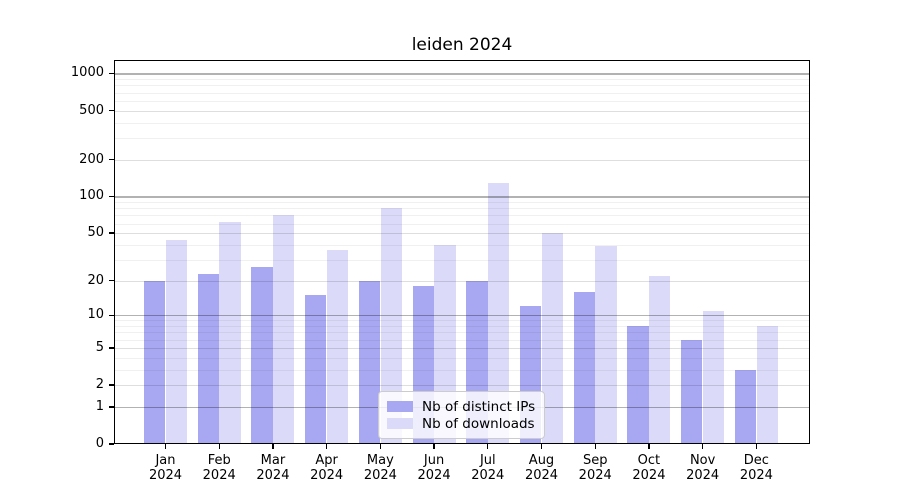 The image size is (900, 500). Describe the element at coordinates (99, 406) in the screenshot. I see `y-tick-label: 1` at that location.